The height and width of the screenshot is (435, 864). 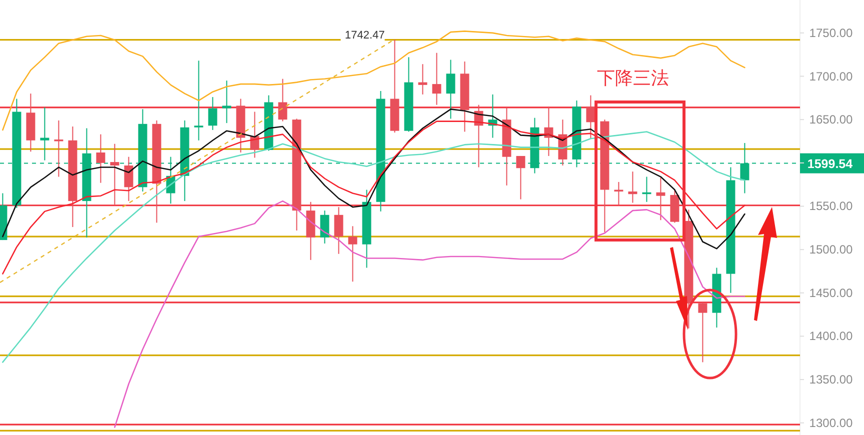 I want to click on y-tick-label: 1300.00, so click(x=831, y=423).